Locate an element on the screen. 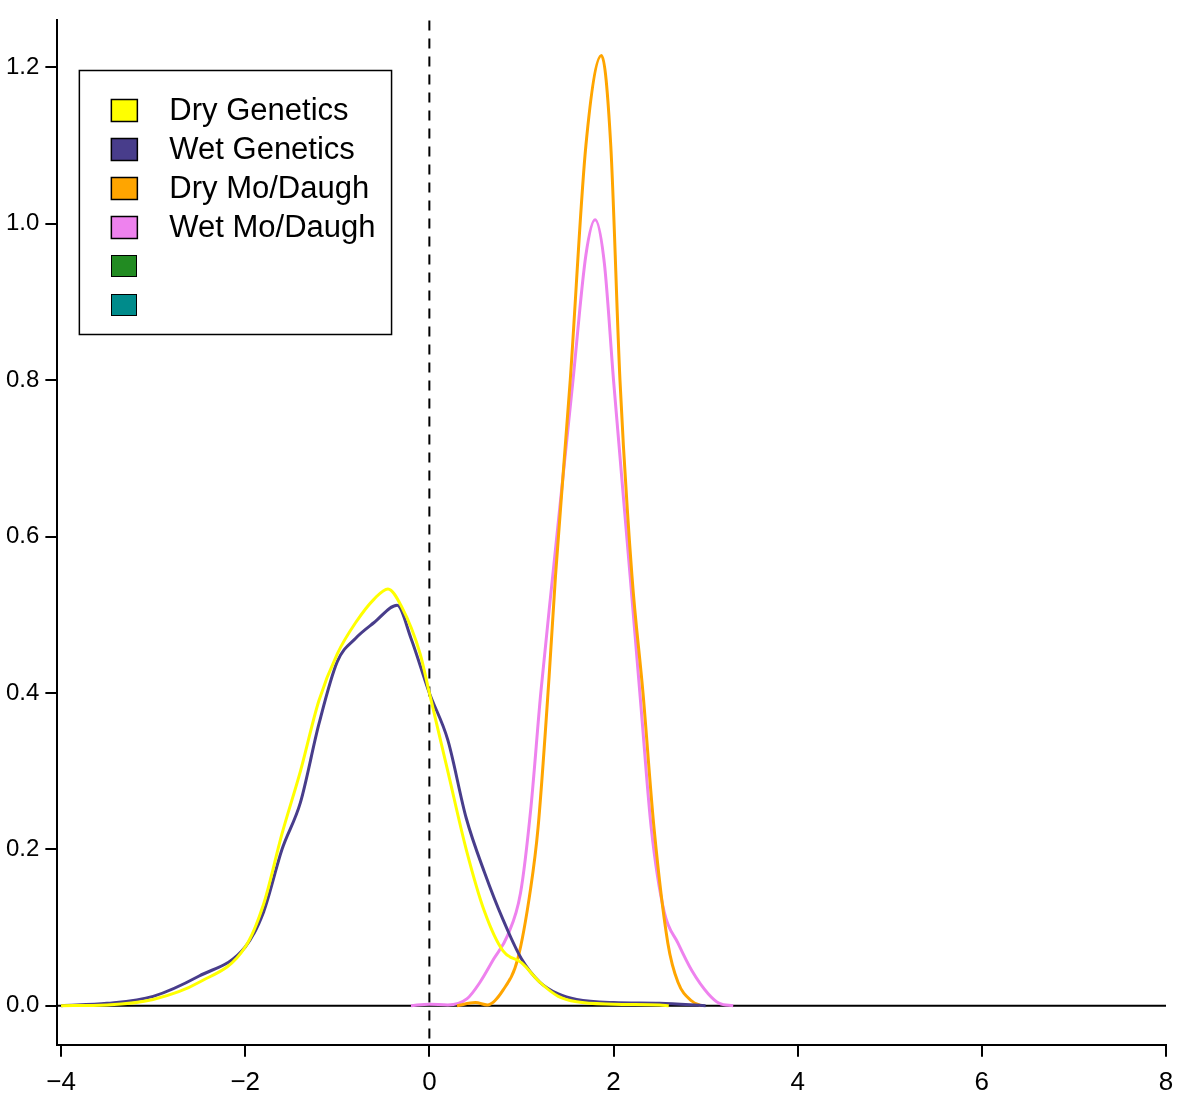  x-tick-label: 4 is located at coordinates (797, 1080).